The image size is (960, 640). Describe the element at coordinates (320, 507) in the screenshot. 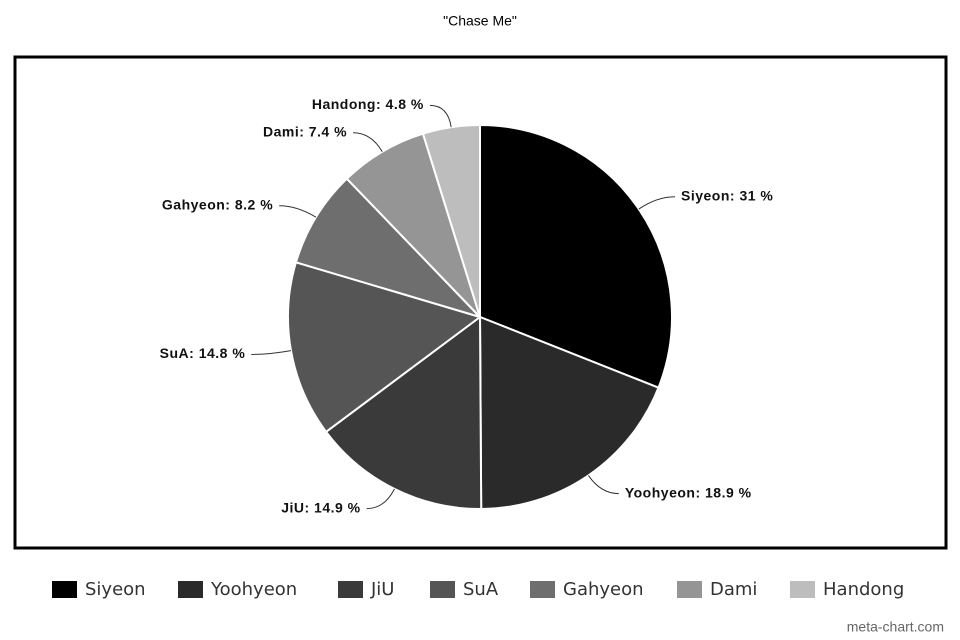

I see `data-label: JiU: 14.9 %` at that location.